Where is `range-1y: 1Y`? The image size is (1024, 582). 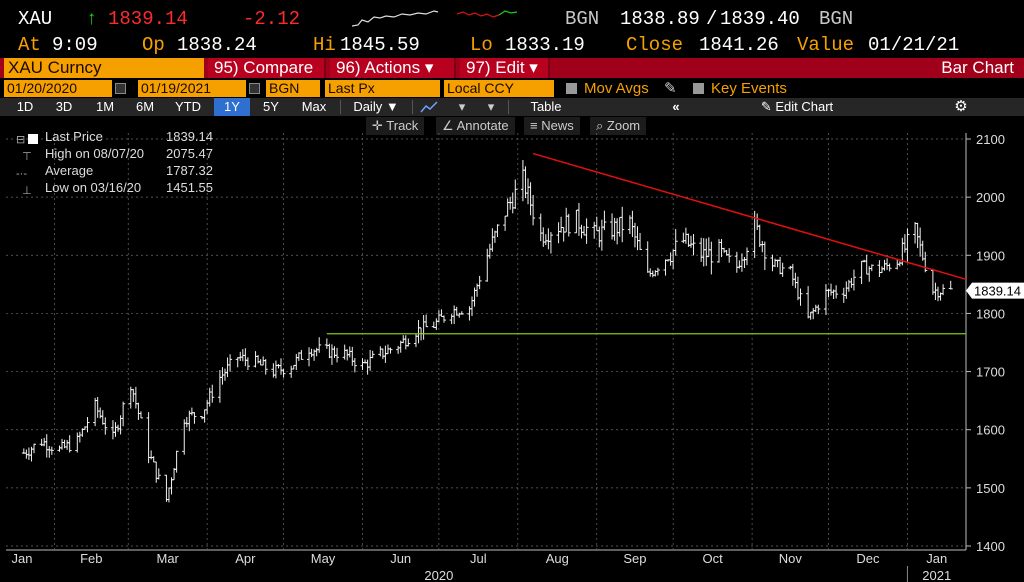 range-1y: 1Y is located at coordinates (232, 107).